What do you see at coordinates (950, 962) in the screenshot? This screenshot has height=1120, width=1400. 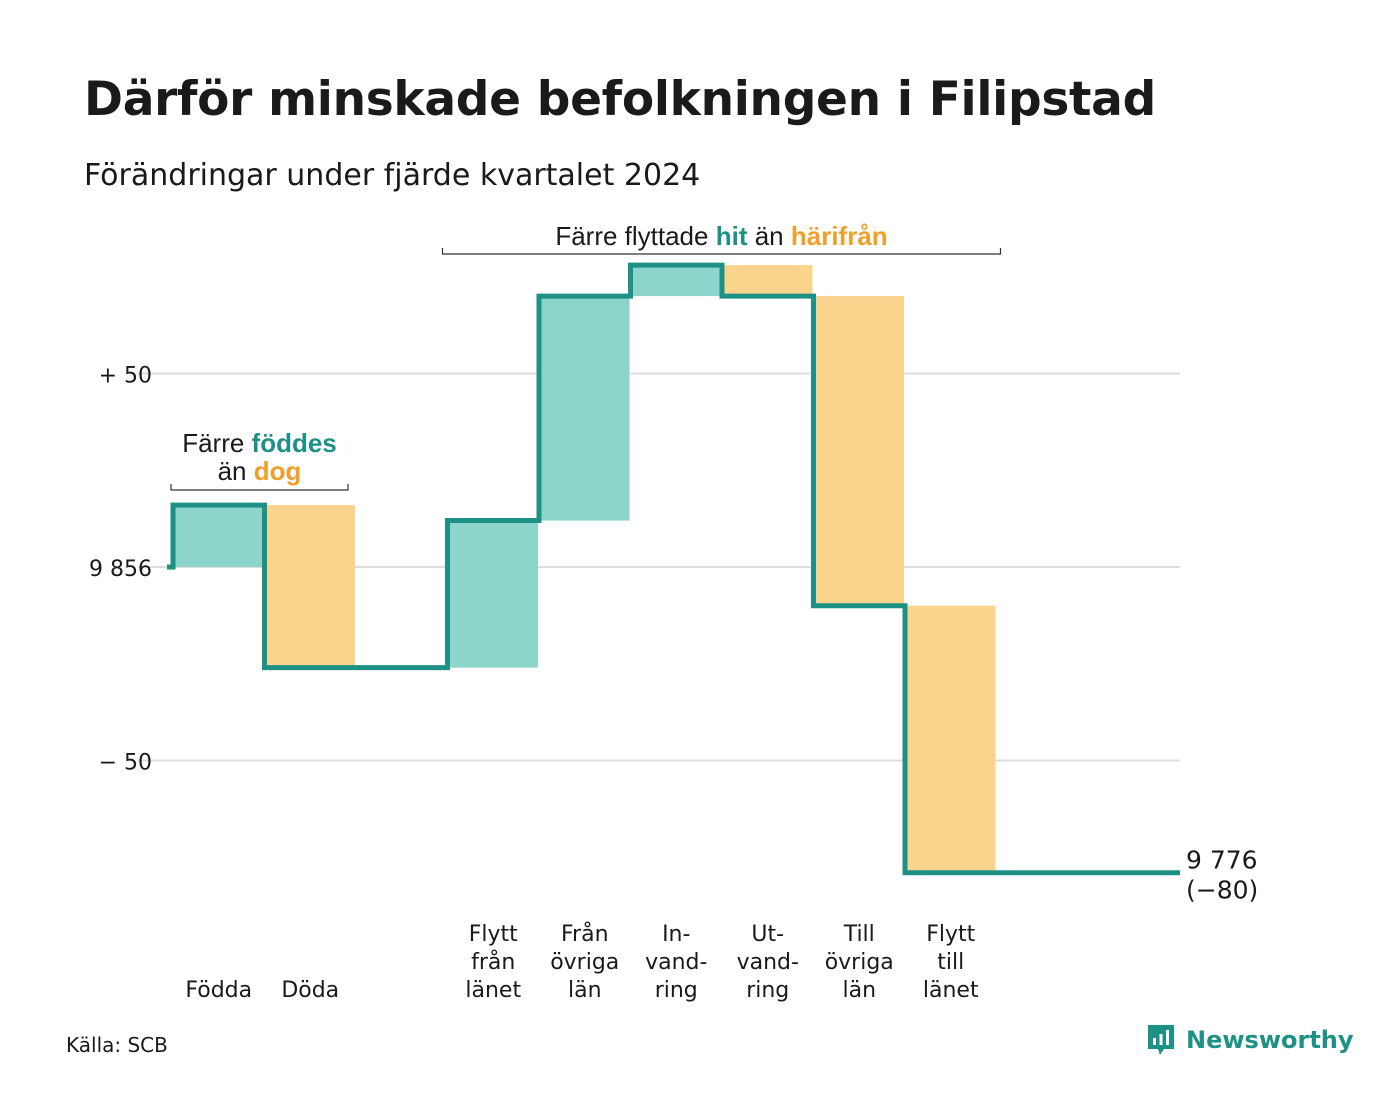 I see `x-category-label: till` at bounding box center [950, 962].